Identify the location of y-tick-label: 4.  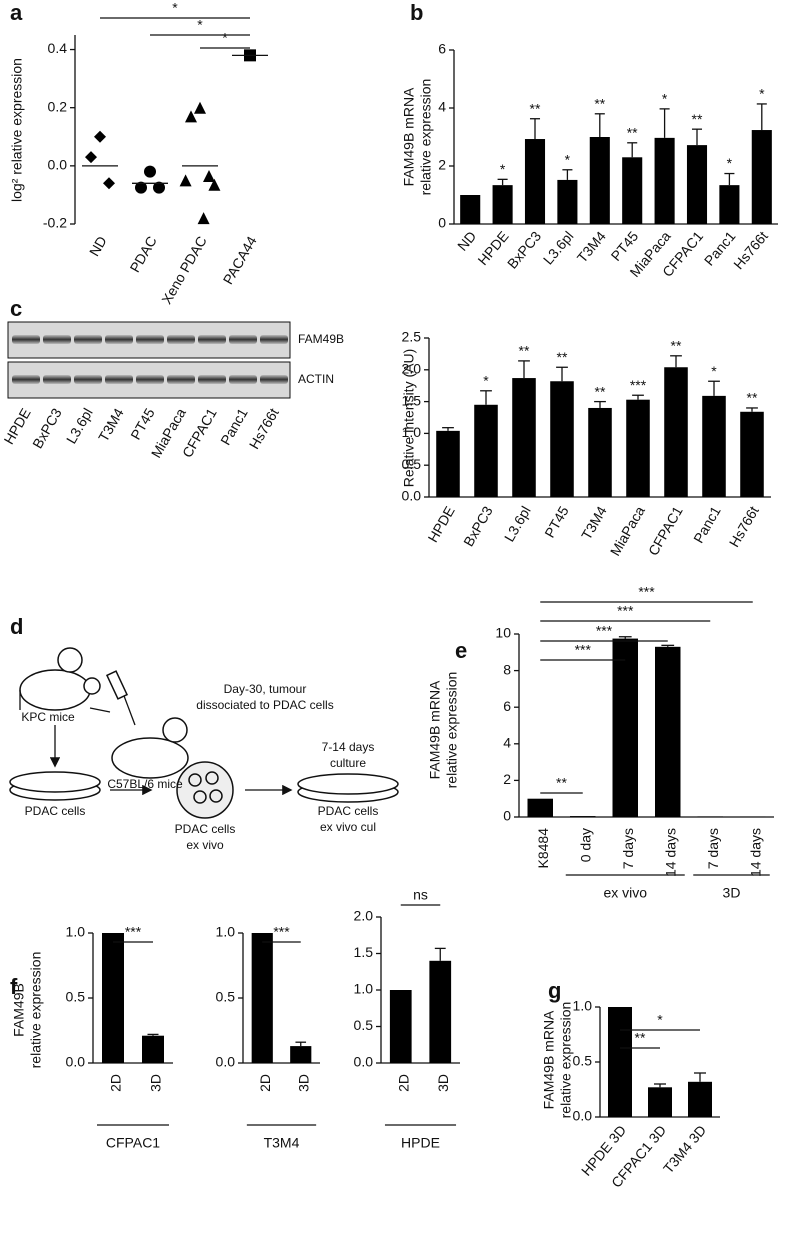
(442, 107).